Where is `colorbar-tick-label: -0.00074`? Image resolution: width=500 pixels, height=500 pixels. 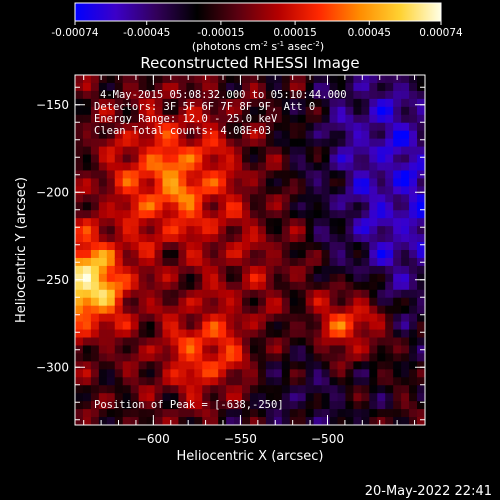 colorbar-tick-label: -0.00074 is located at coordinates (75, 33).